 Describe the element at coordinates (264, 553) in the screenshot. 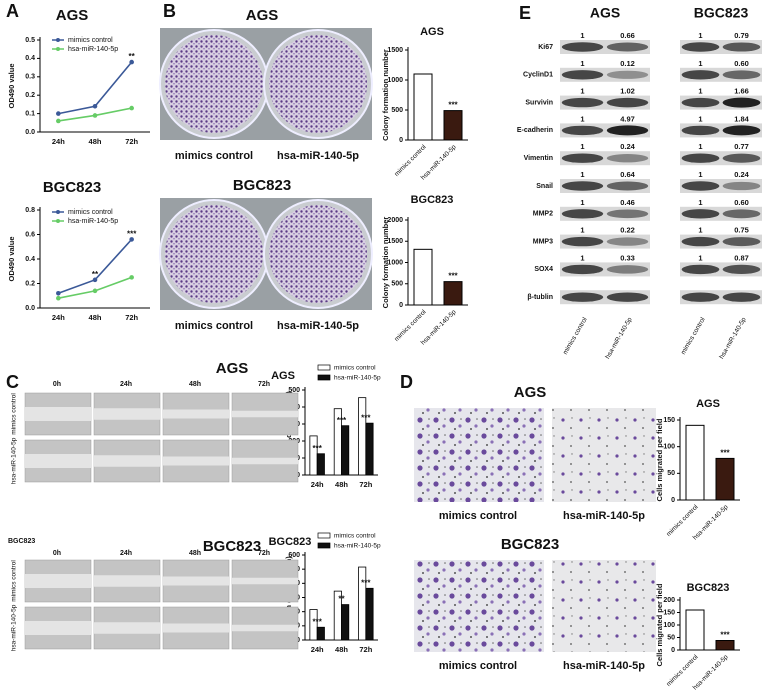

I see `timepoint-label: 72h` at that location.